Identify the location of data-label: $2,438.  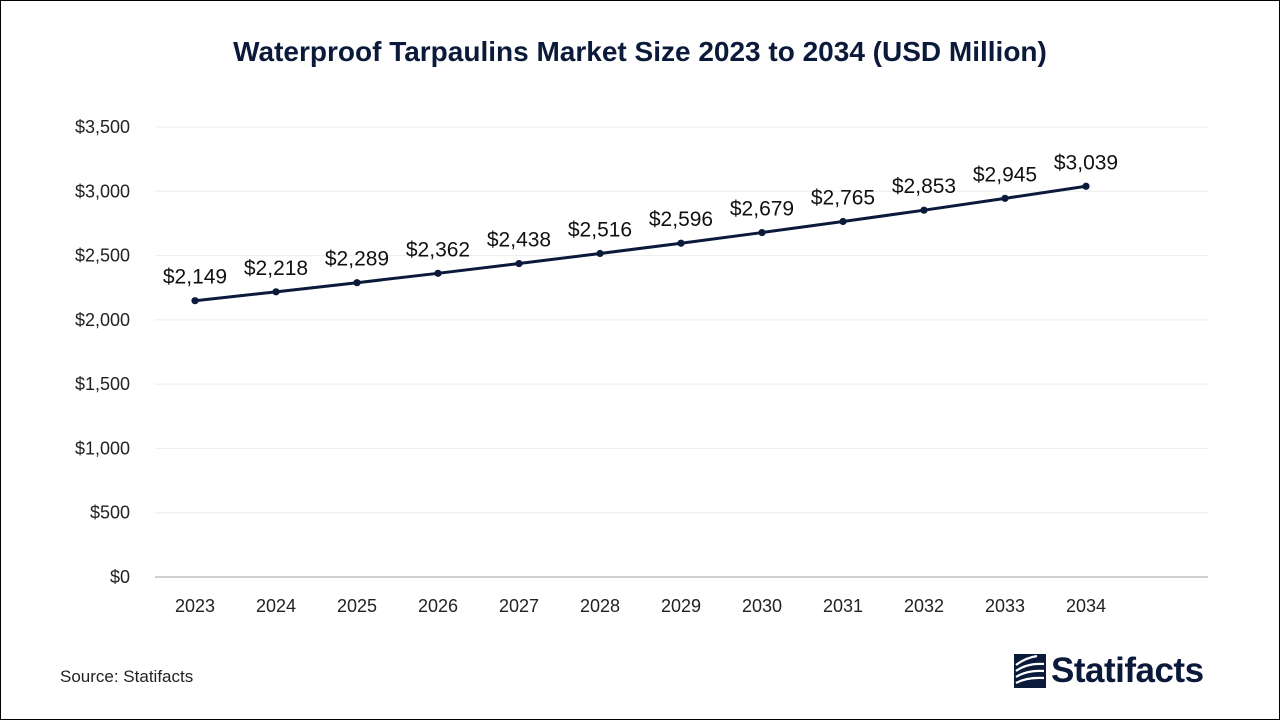
(519, 240).